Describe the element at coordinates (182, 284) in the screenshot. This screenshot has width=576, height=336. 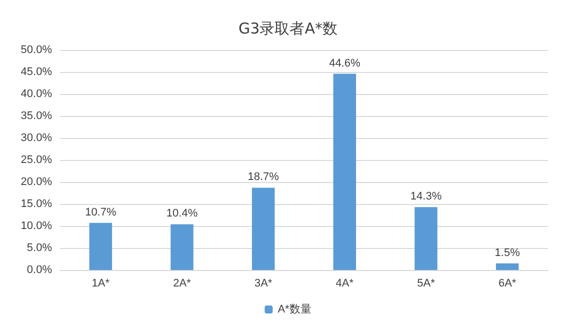
I see `x-tick-label: 2A*` at that location.